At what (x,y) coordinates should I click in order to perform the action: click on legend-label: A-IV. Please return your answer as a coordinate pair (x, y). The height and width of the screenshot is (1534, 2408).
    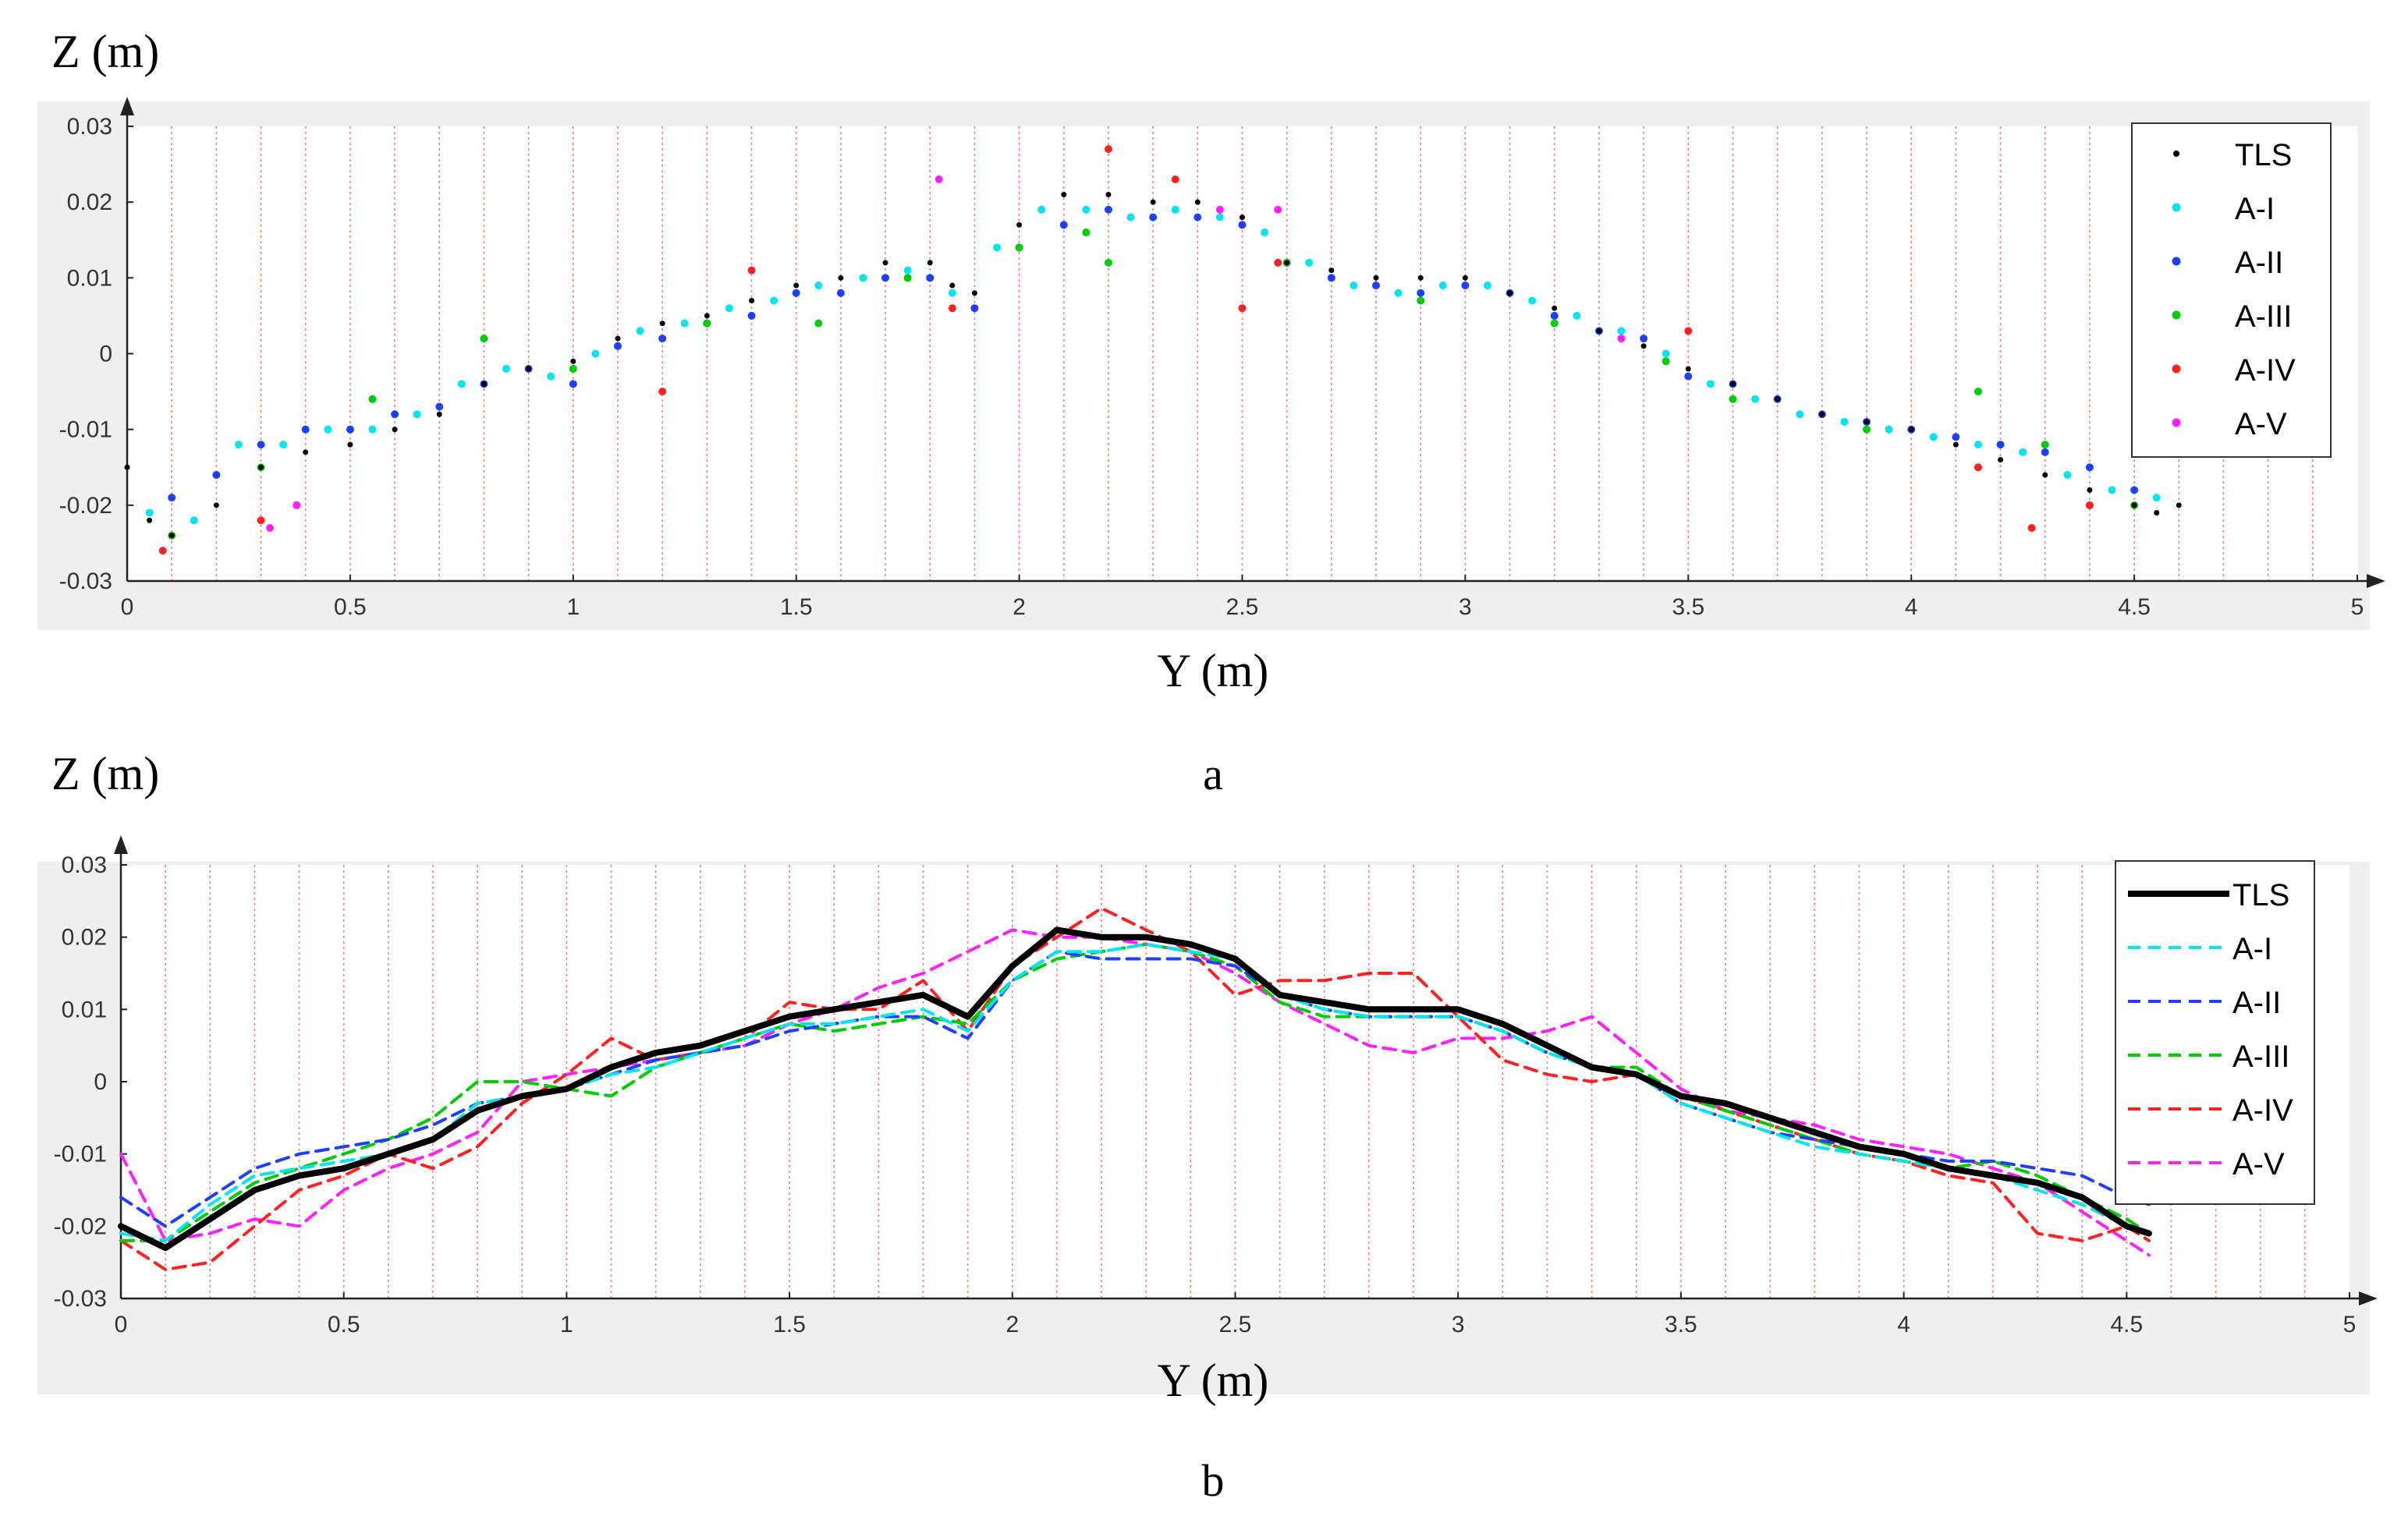
    Looking at the image, I should click on (2263, 1110).